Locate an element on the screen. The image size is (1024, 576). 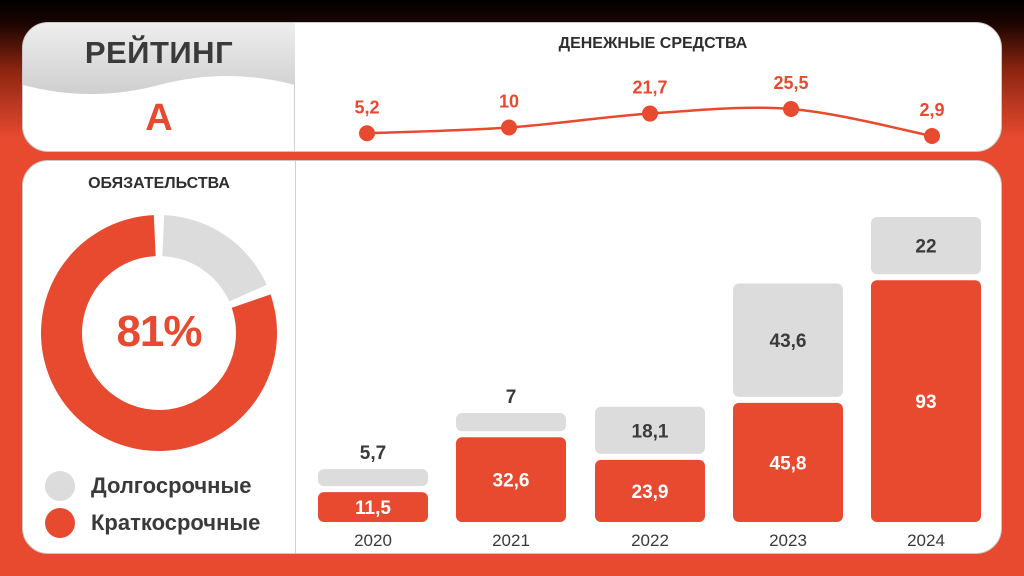
donut-center-label: 81% is located at coordinates (159, 331).